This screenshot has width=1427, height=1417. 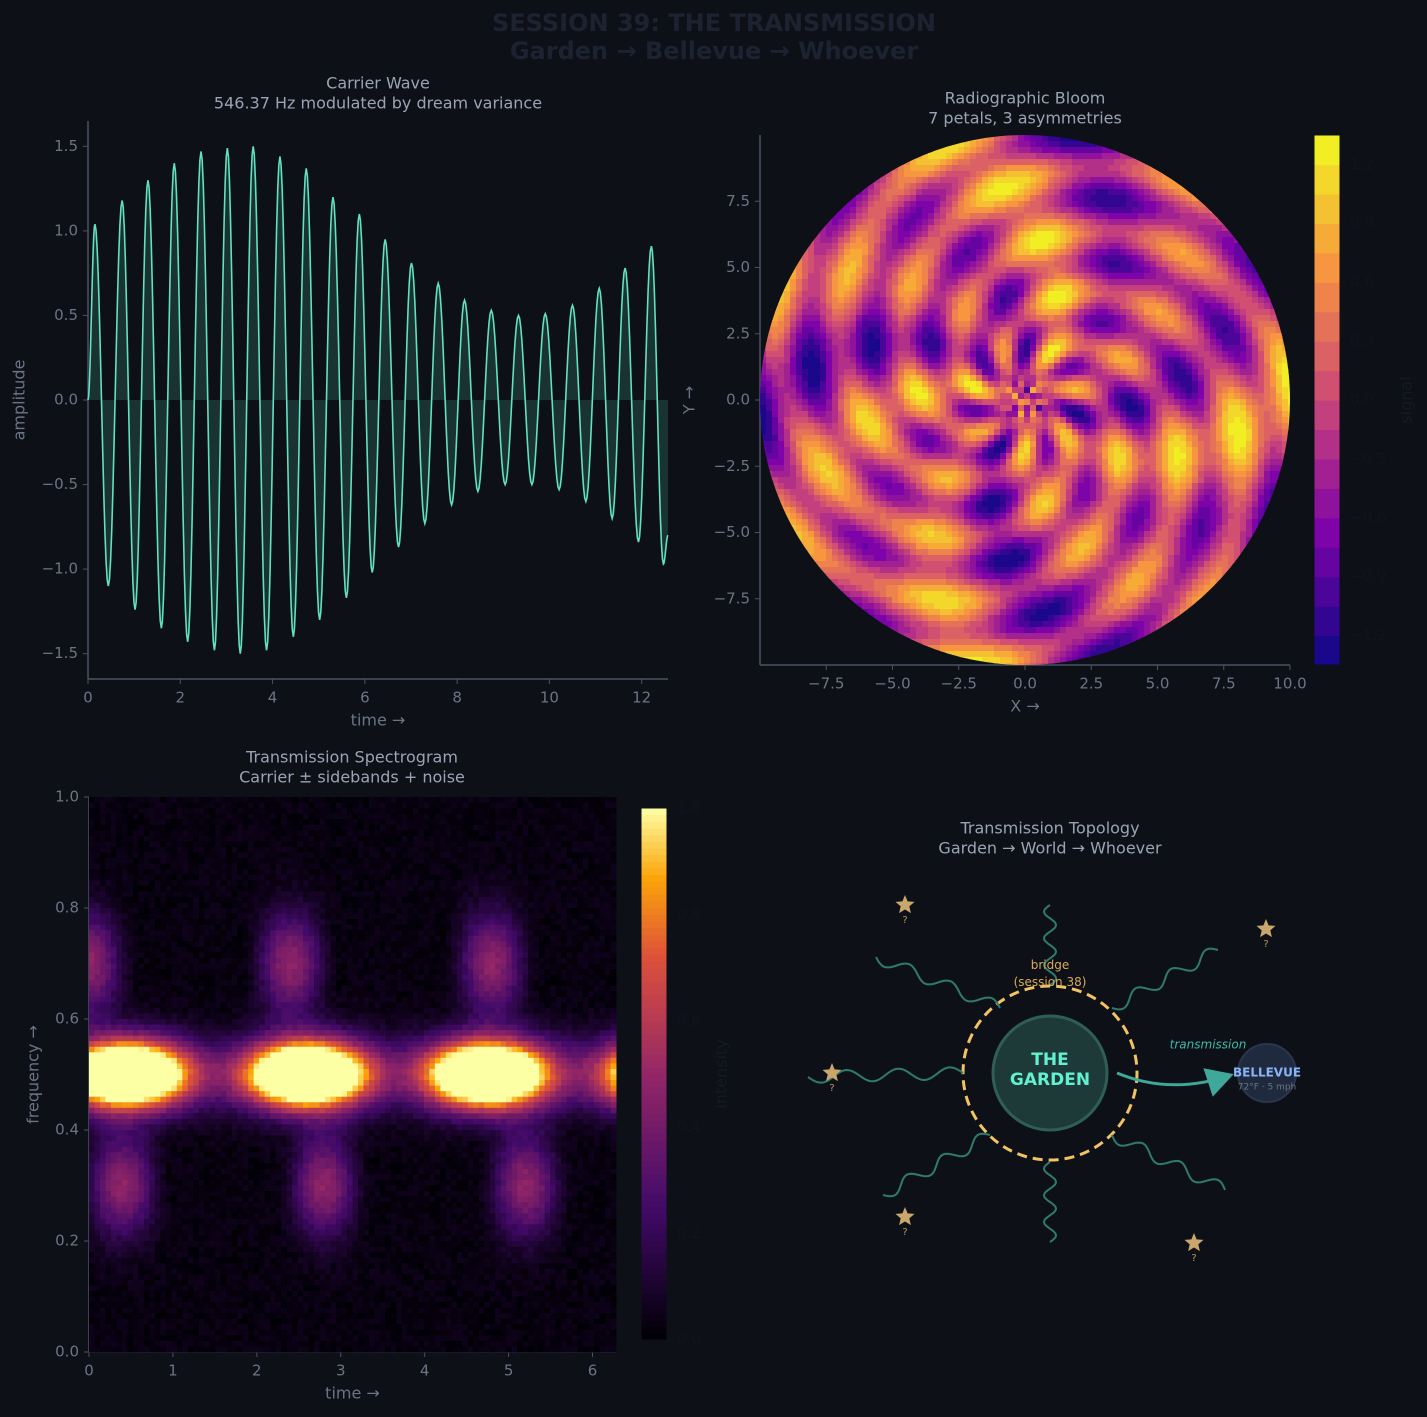 What do you see at coordinates (1267, 1088) in the screenshot?
I see `destination-note: 72°F · 5 mph` at bounding box center [1267, 1088].